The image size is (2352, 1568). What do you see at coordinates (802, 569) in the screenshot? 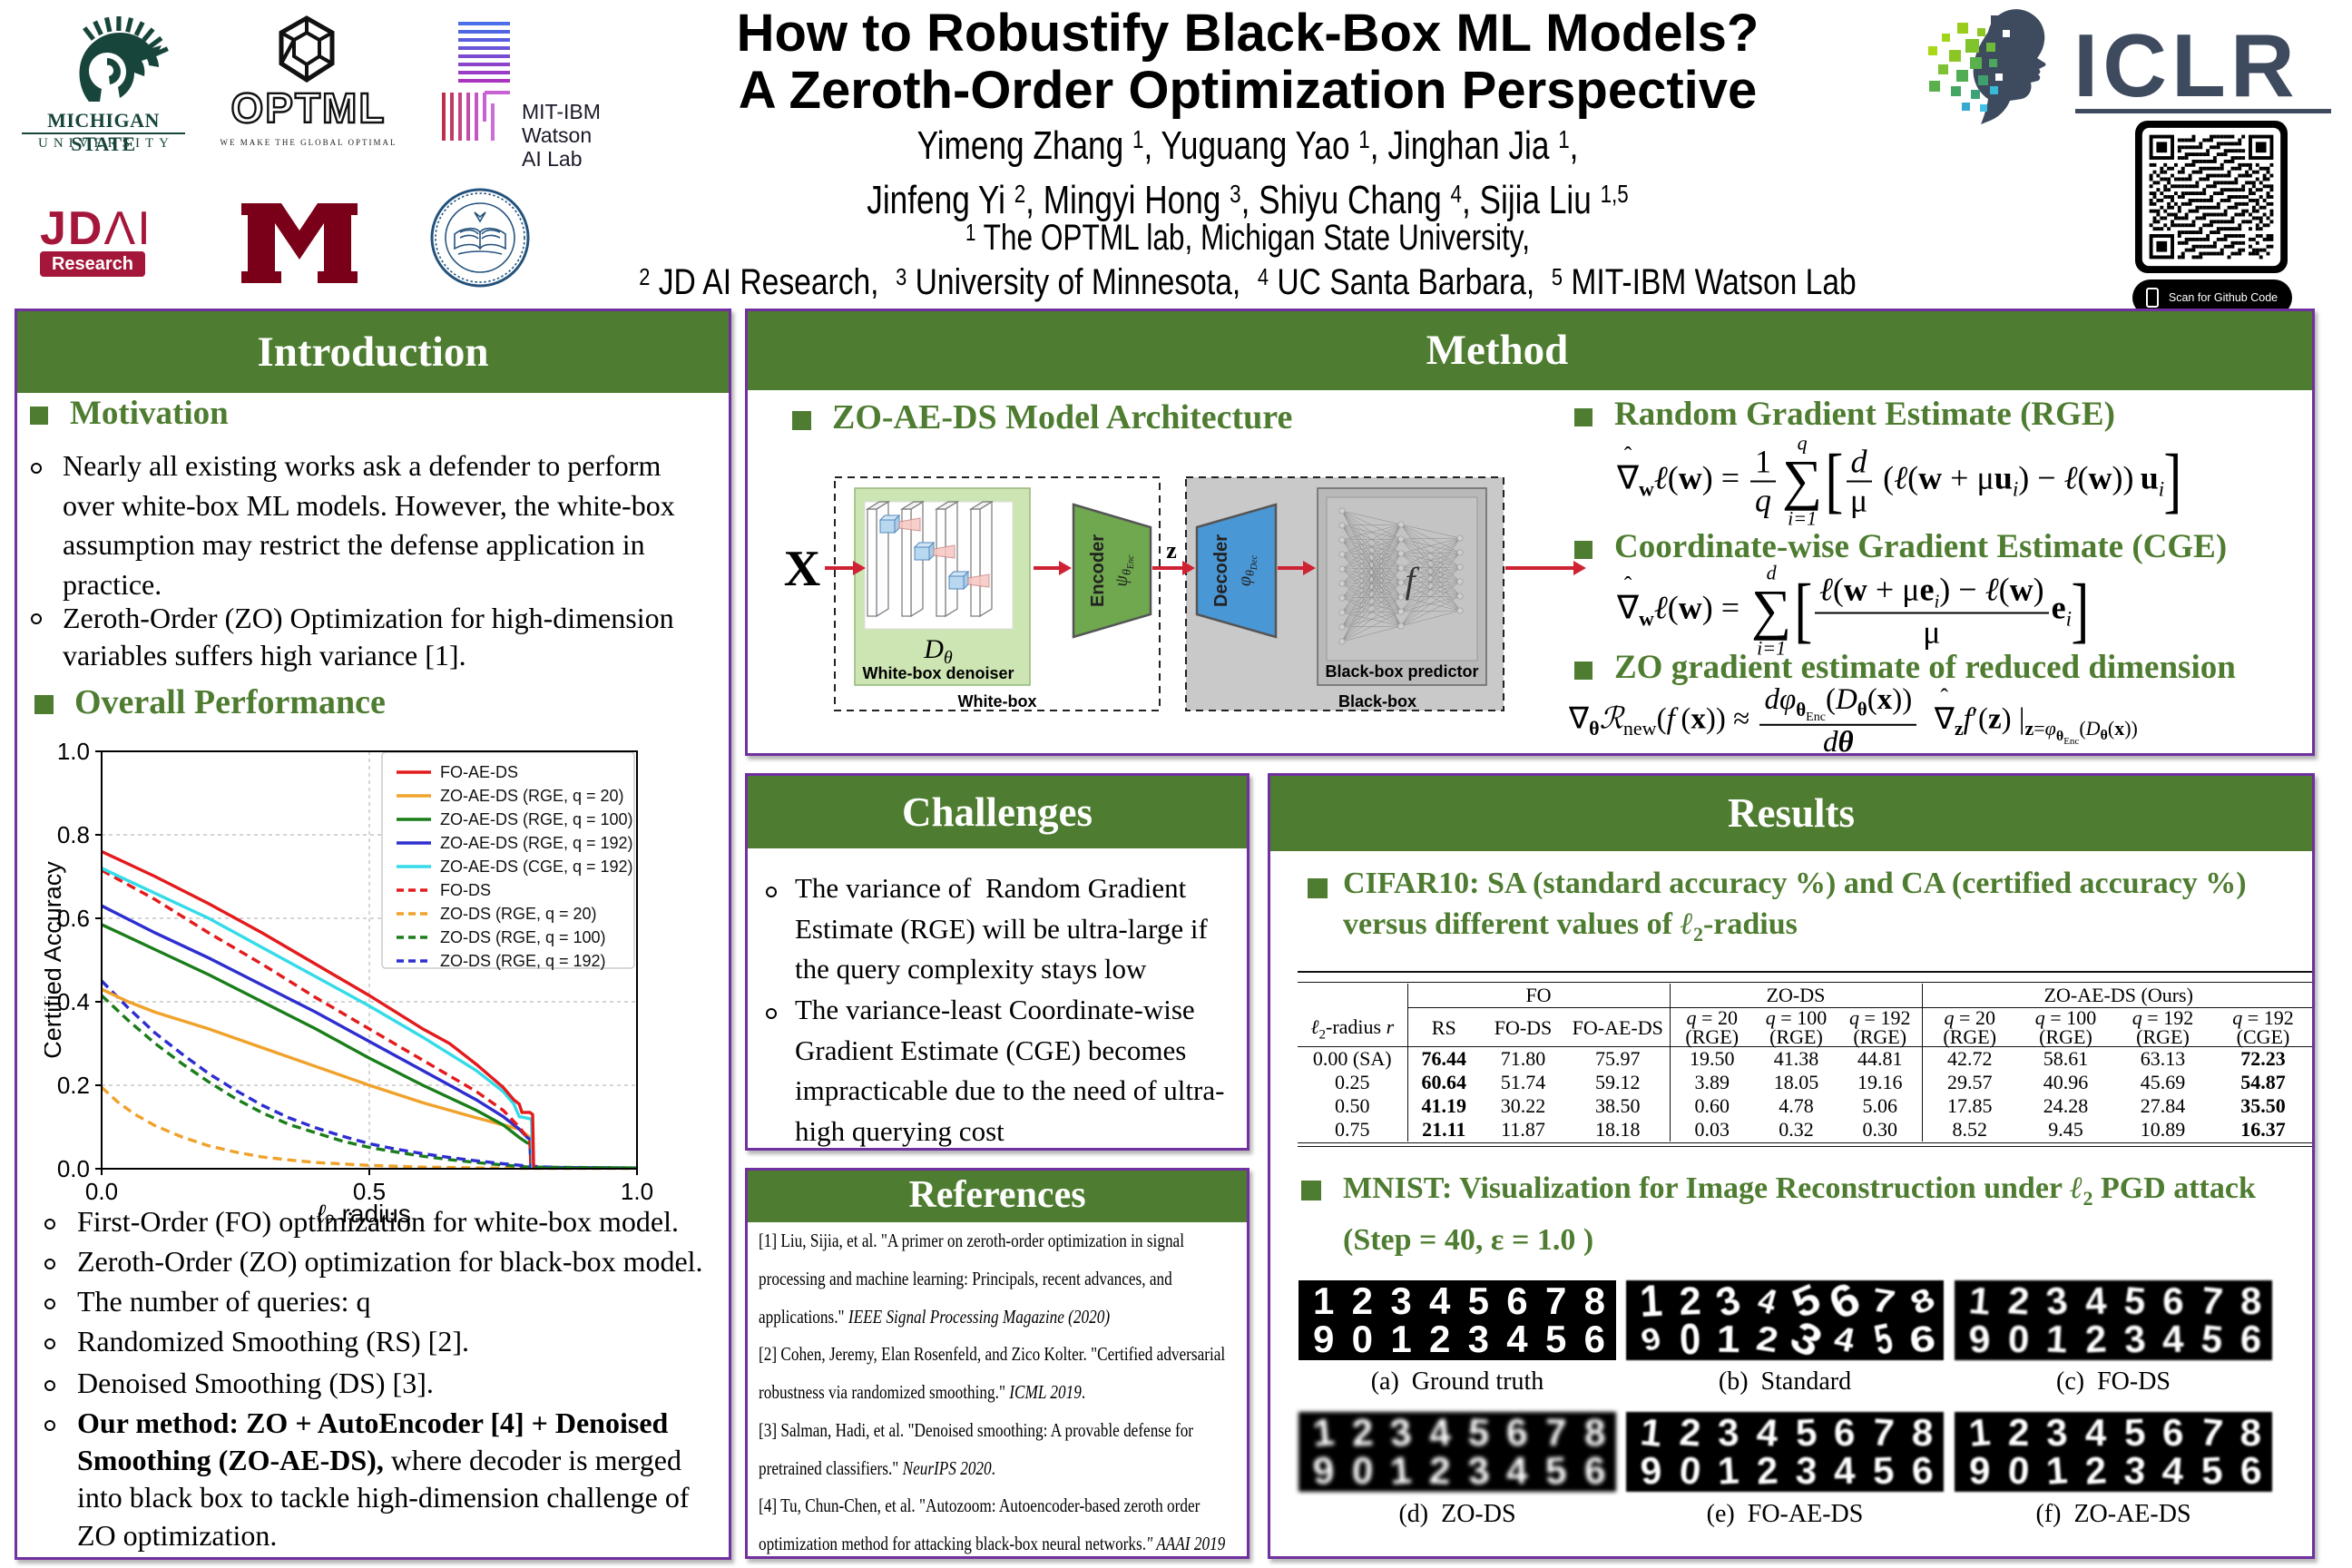
I see `svg-text: X` at bounding box center [802, 569].